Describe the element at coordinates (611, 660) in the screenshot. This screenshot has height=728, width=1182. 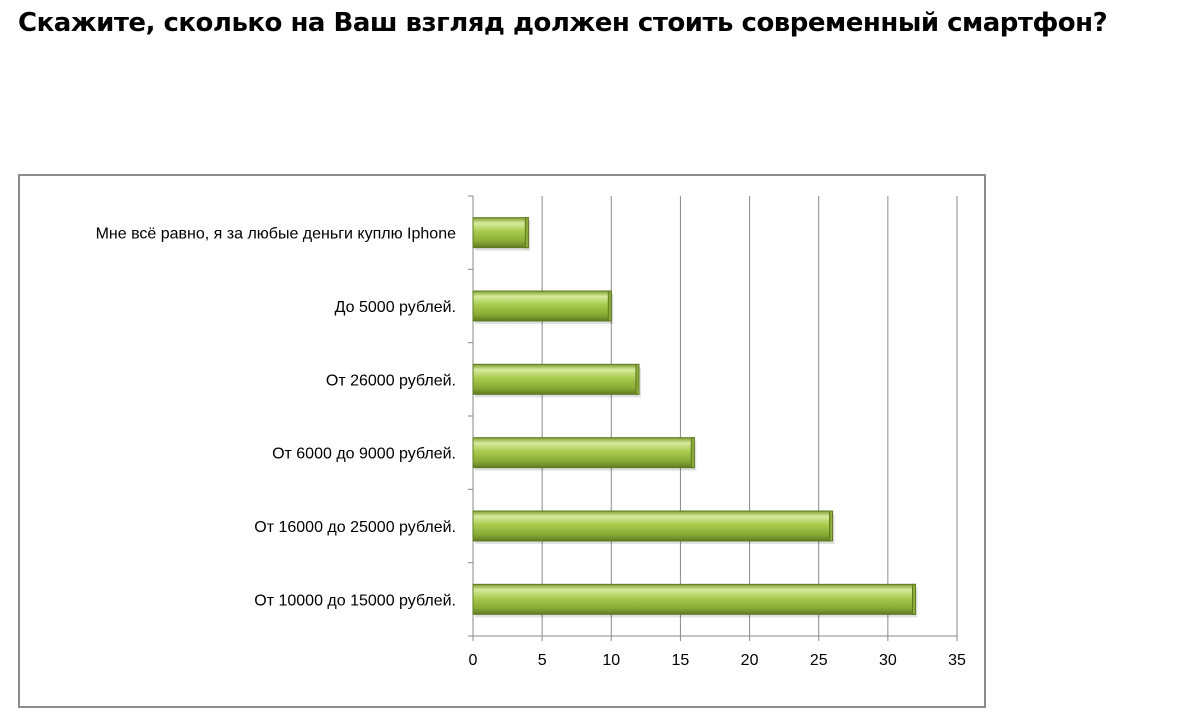
I see `x-tick-label: 10` at that location.